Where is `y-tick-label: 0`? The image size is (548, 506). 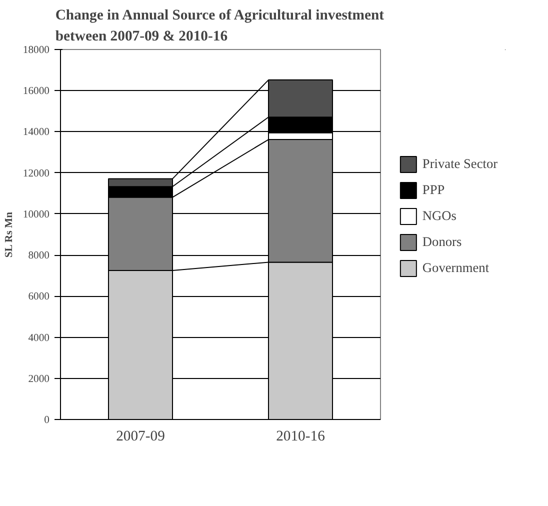 y-tick-label: 0 is located at coordinates (47, 420).